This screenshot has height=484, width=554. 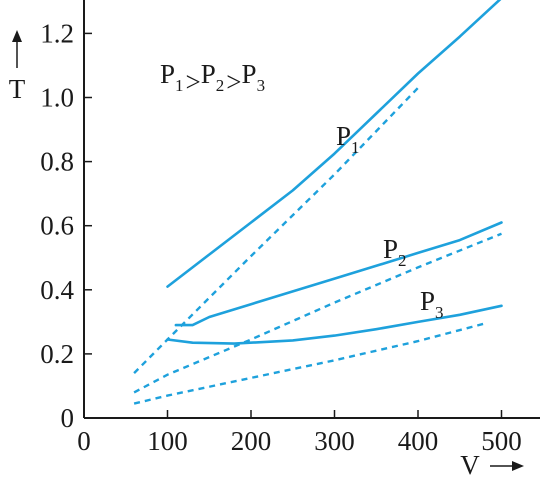 I want to click on pressure-order-annotation: P1>P2>P3, so click(x=212, y=78).